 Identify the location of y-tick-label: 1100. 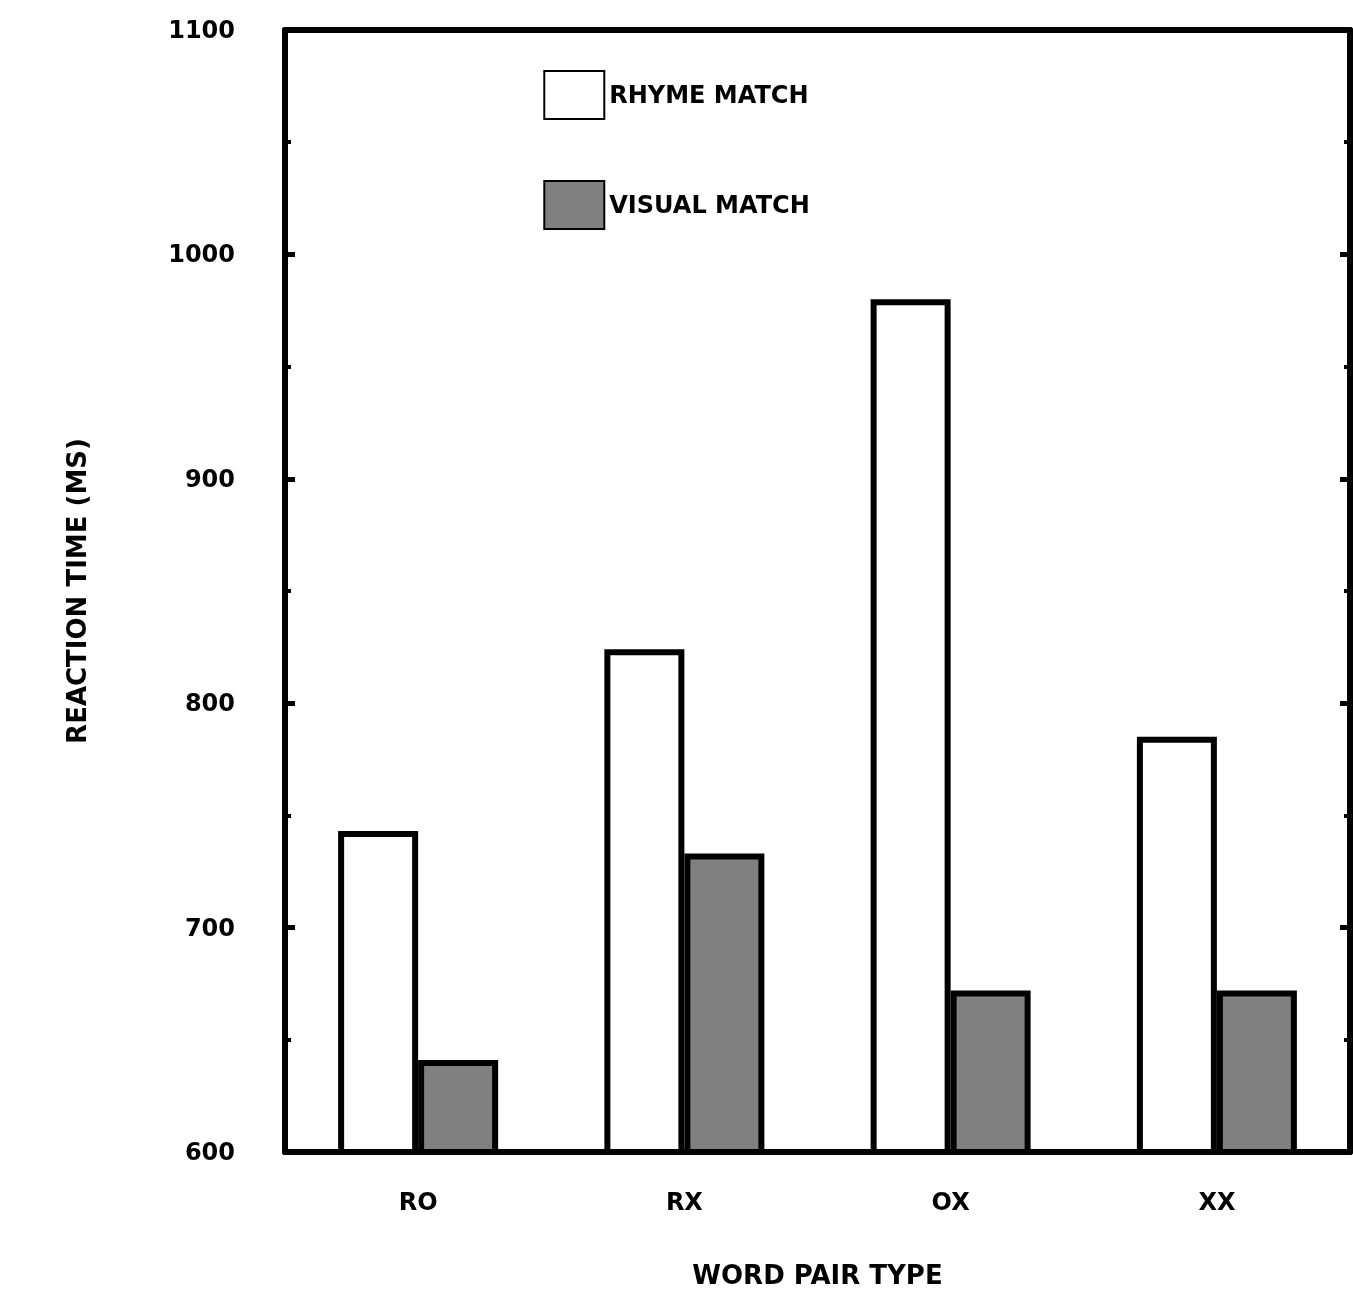
(201, 30).